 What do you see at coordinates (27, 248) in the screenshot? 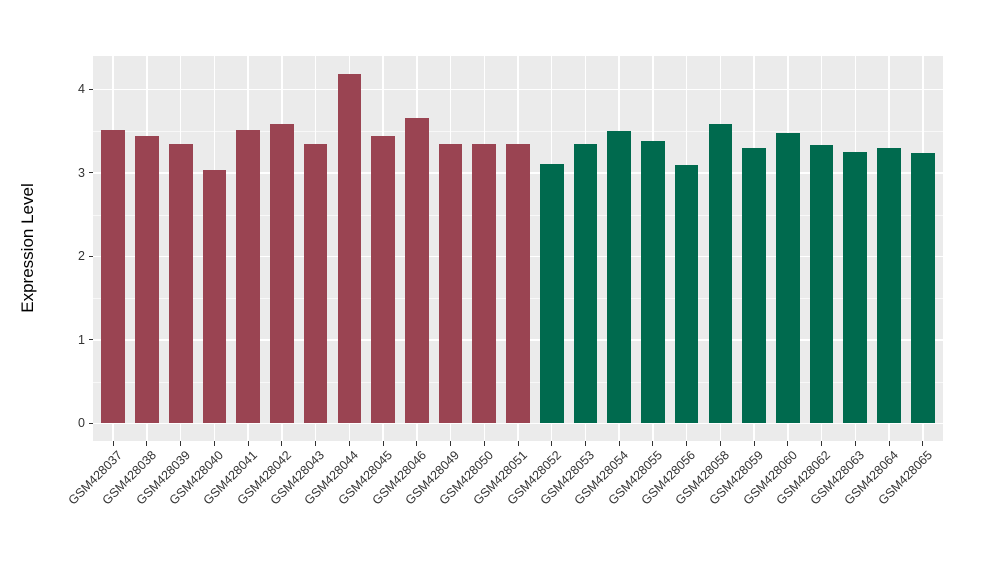
I see `y-axis-title: Expression Level` at bounding box center [27, 248].